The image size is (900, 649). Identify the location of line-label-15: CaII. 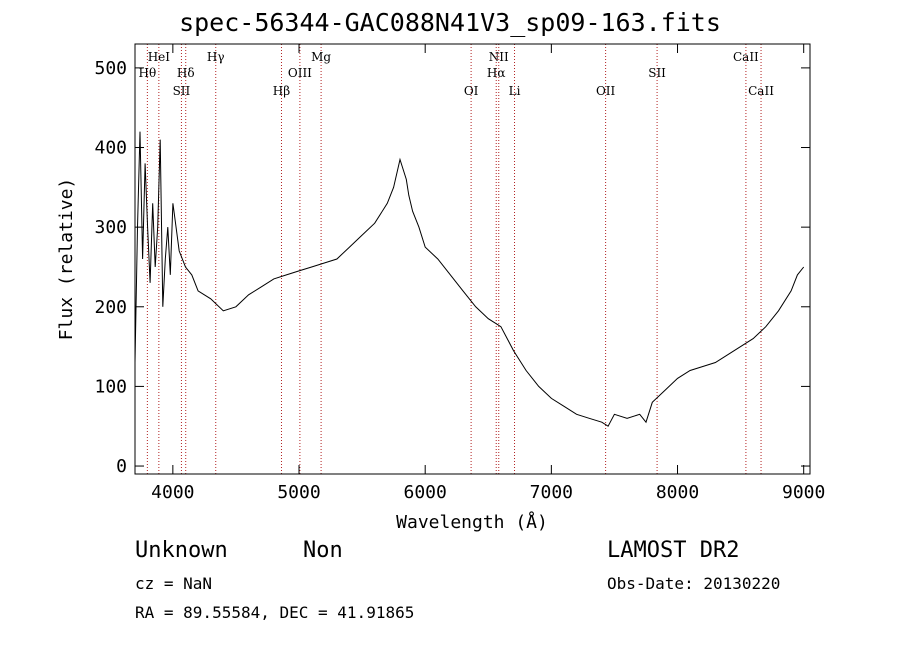
(761, 91).